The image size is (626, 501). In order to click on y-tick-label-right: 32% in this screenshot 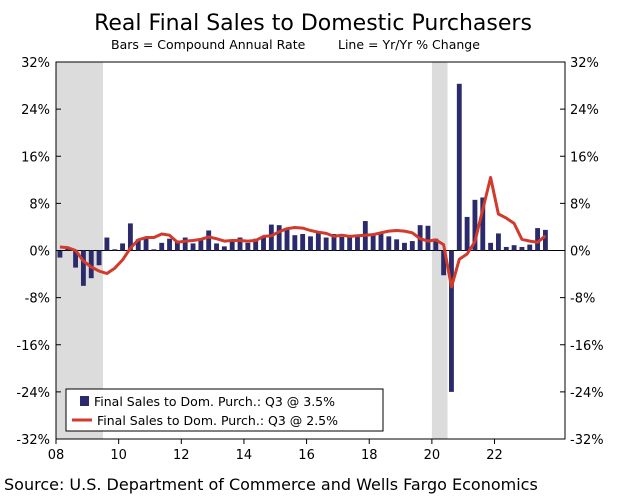, I will do `click(584, 63)`.